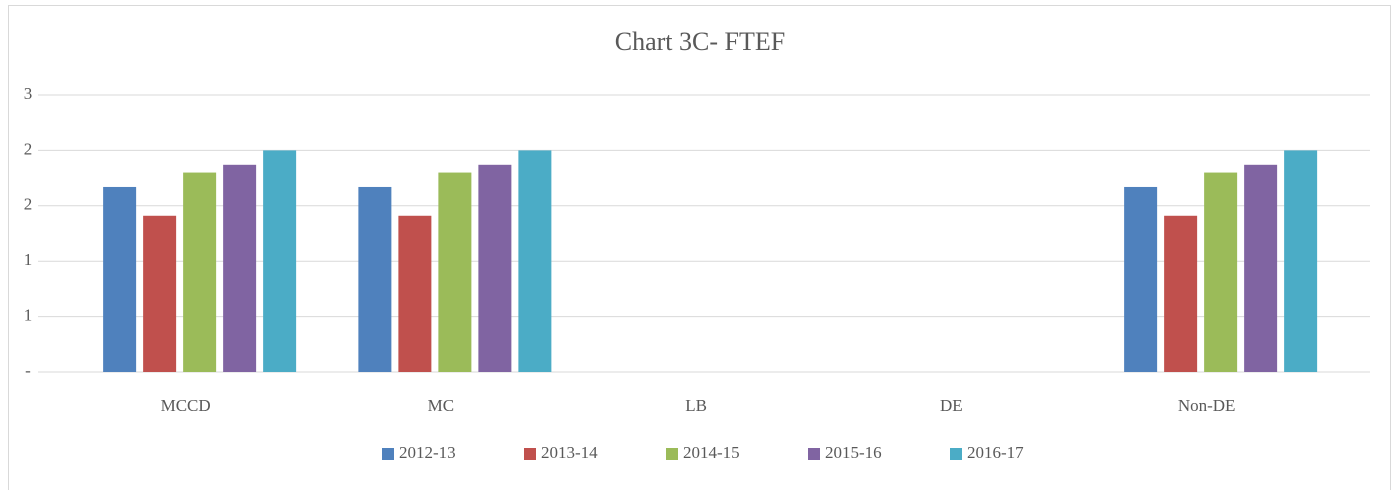 The height and width of the screenshot is (490, 1399). What do you see at coordinates (28, 93) in the screenshot?
I see `y-tick-label: 3` at bounding box center [28, 93].